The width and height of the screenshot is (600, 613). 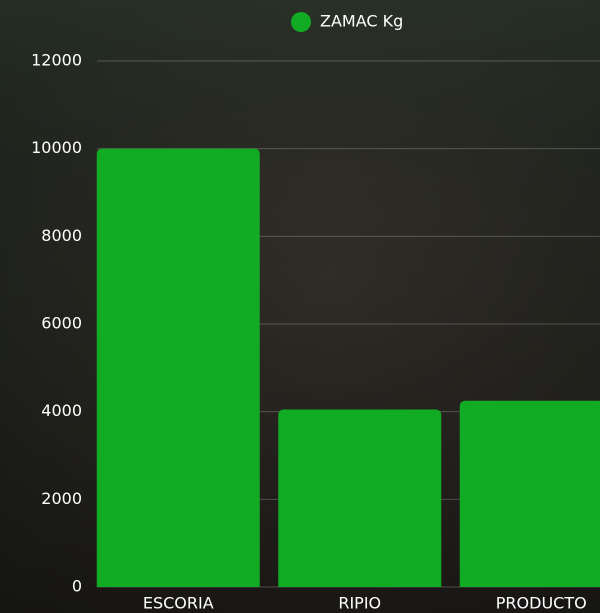 What do you see at coordinates (56, 147) in the screenshot?
I see `y-tick-label: 10000` at bounding box center [56, 147].